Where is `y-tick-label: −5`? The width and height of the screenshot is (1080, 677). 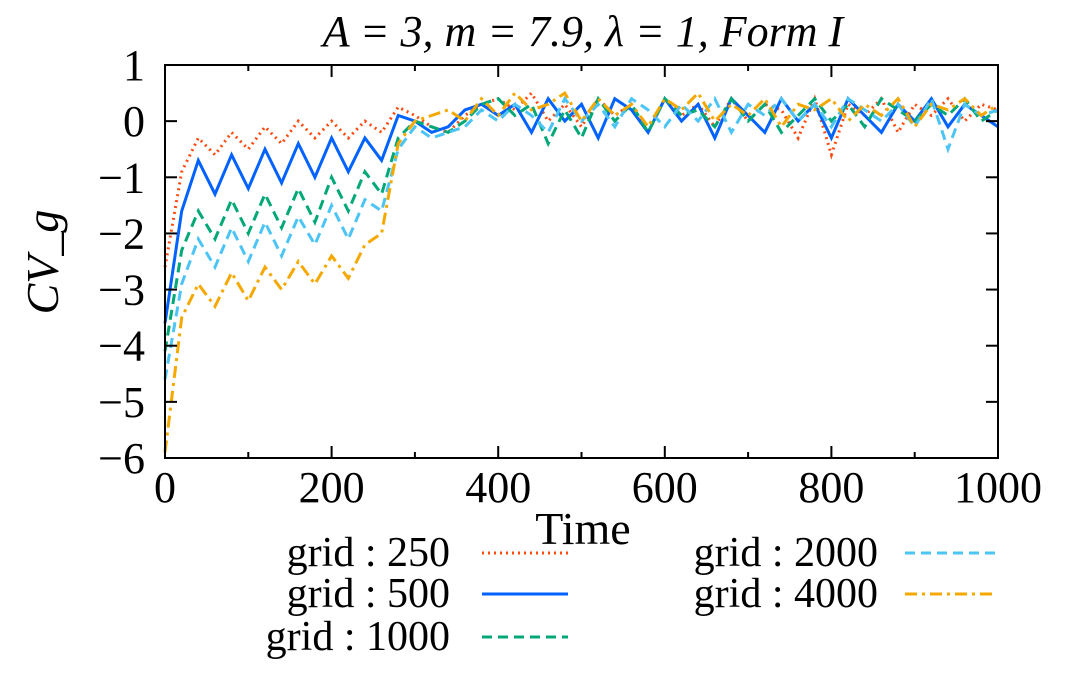
y-tick-label: −5 is located at coordinates (121, 402).